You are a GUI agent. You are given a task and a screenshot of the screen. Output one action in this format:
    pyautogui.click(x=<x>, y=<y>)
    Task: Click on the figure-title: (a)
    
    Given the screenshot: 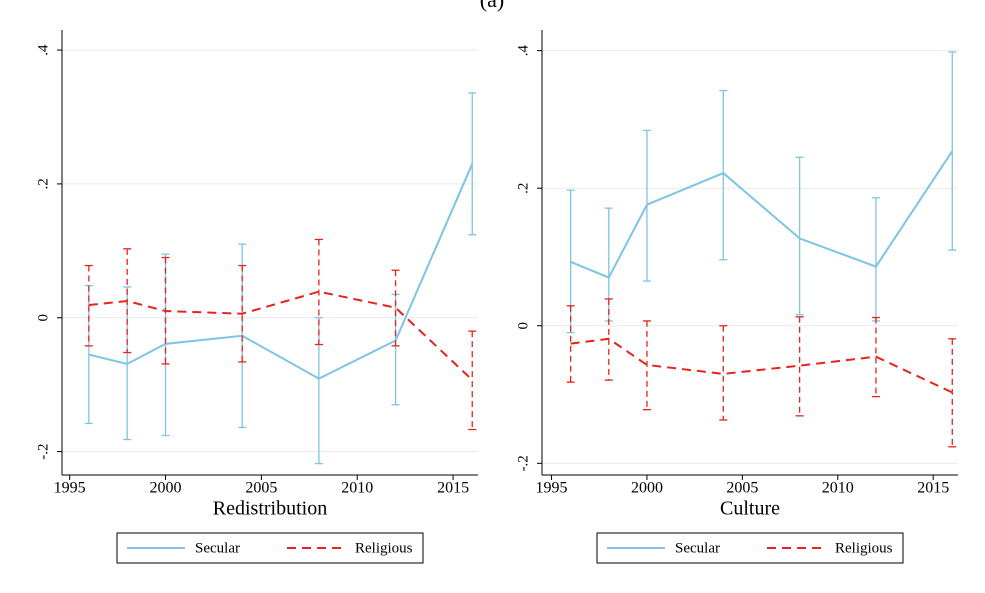 What is the action you would take?
    pyautogui.click(x=492, y=6)
    